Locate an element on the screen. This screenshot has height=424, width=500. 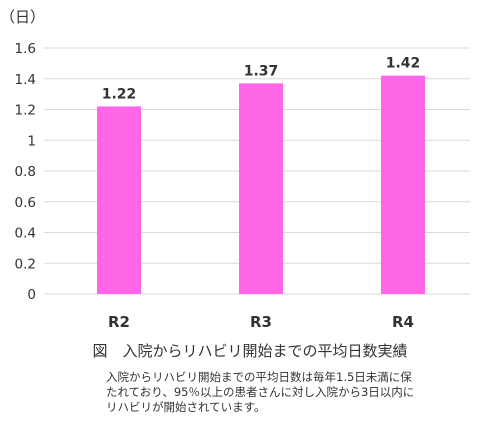
note-line: 入院からリハビリ開始までの平均日数は毎年1.5日未満に保 is located at coordinates (259, 377).